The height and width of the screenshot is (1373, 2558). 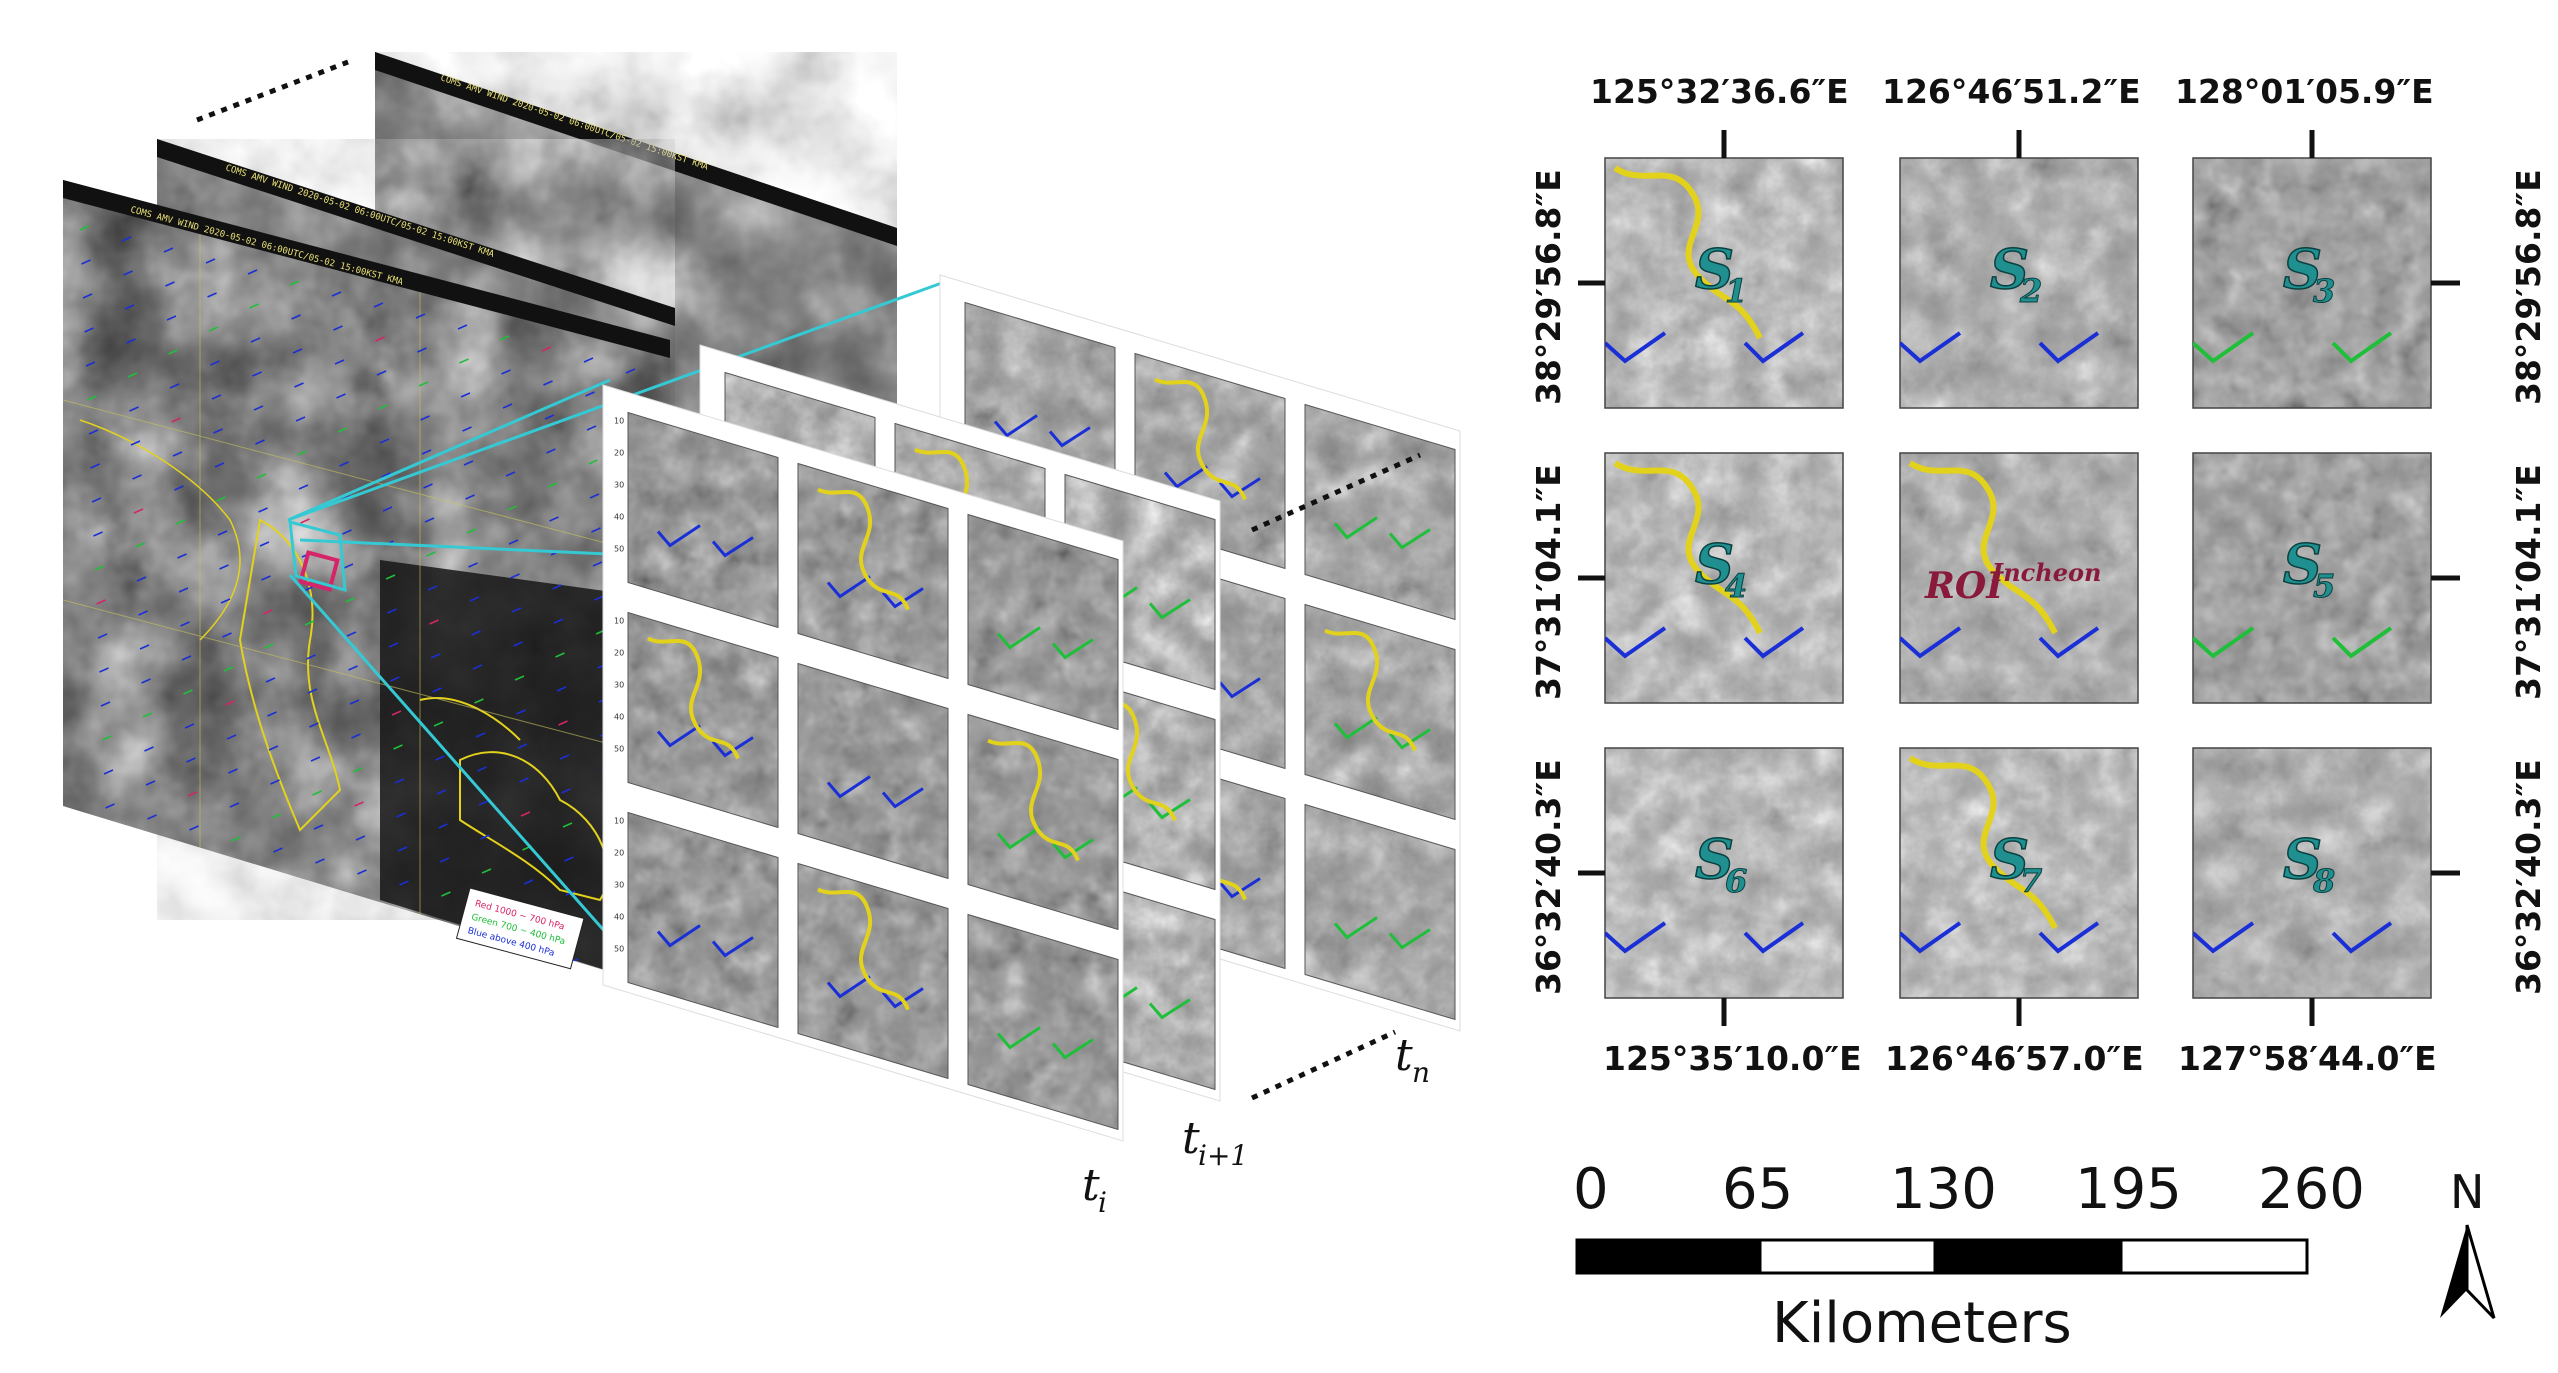 I want to click on grid-cell-1: S1, so click(x=1724, y=283).